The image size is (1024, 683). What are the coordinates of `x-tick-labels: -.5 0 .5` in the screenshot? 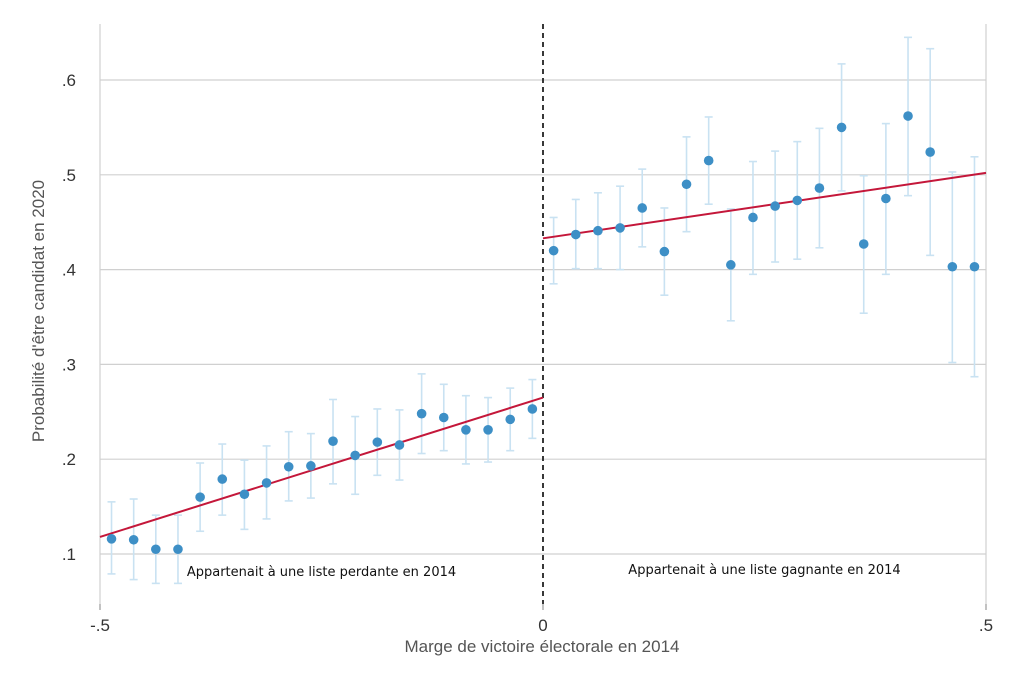 It's located at (541, 625).